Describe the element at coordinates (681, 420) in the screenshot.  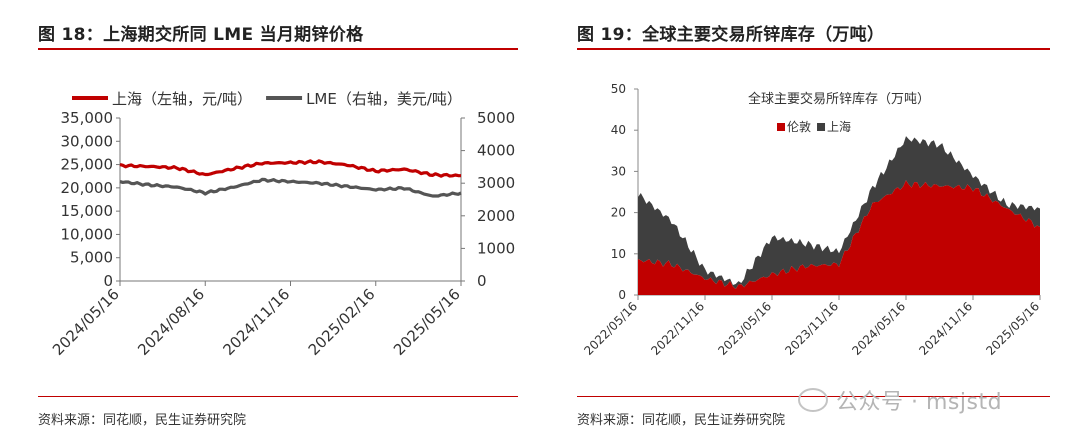
I see `right-source-note: 资料来源：同花顺，民生证券研究院` at that location.